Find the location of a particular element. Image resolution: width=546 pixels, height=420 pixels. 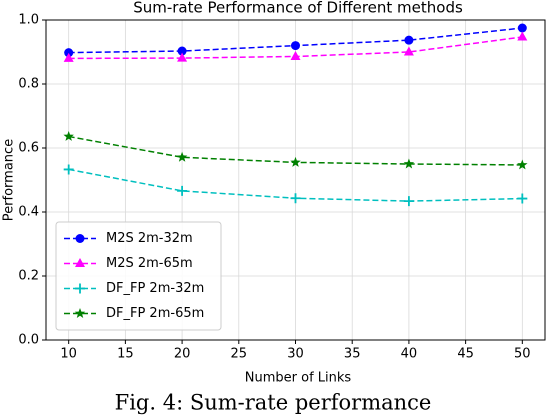

x-tick-label: 30 is located at coordinates (295, 354).